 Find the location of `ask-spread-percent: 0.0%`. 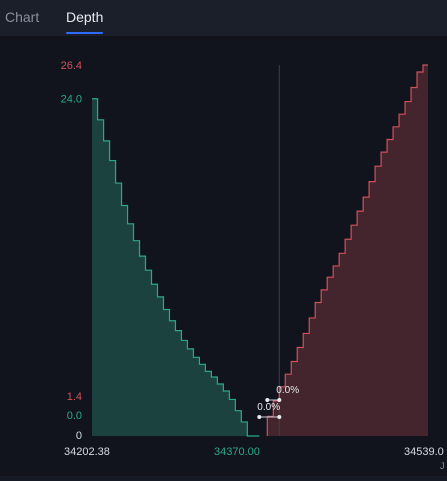

ask-spread-percent: 0.0% is located at coordinates (287, 390).